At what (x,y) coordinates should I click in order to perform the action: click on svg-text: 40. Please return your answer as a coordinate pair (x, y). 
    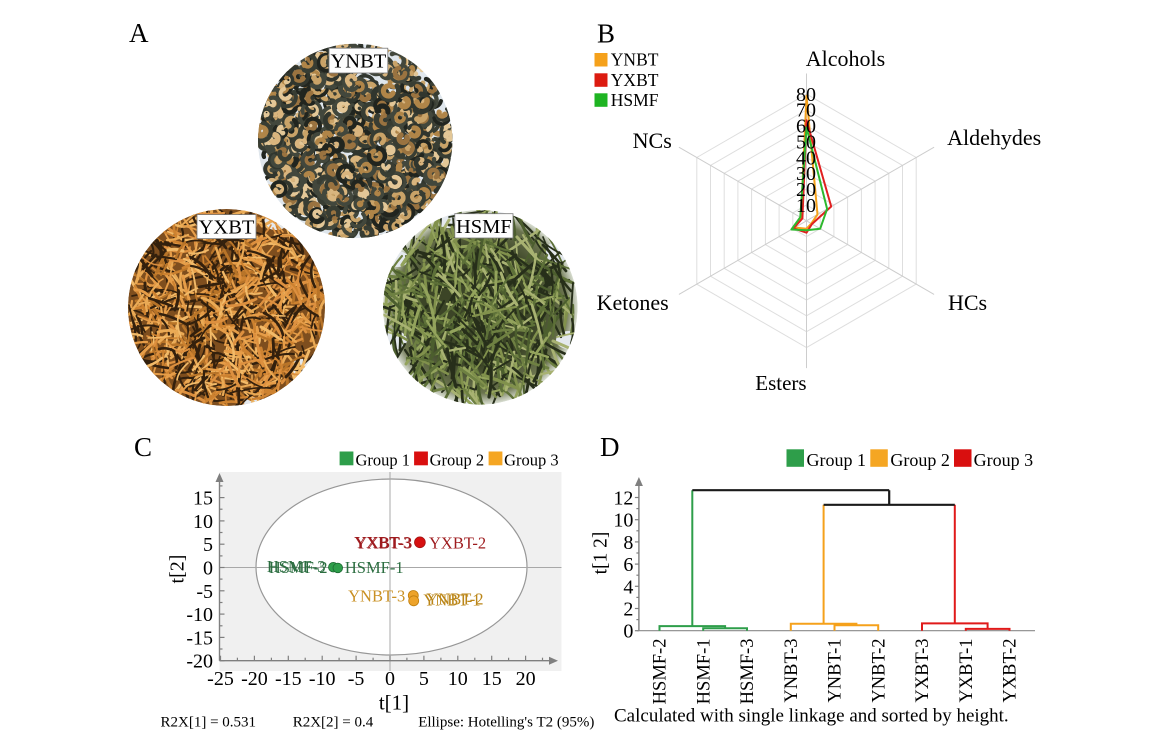
    Looking at the image, I should click on (806, 158).